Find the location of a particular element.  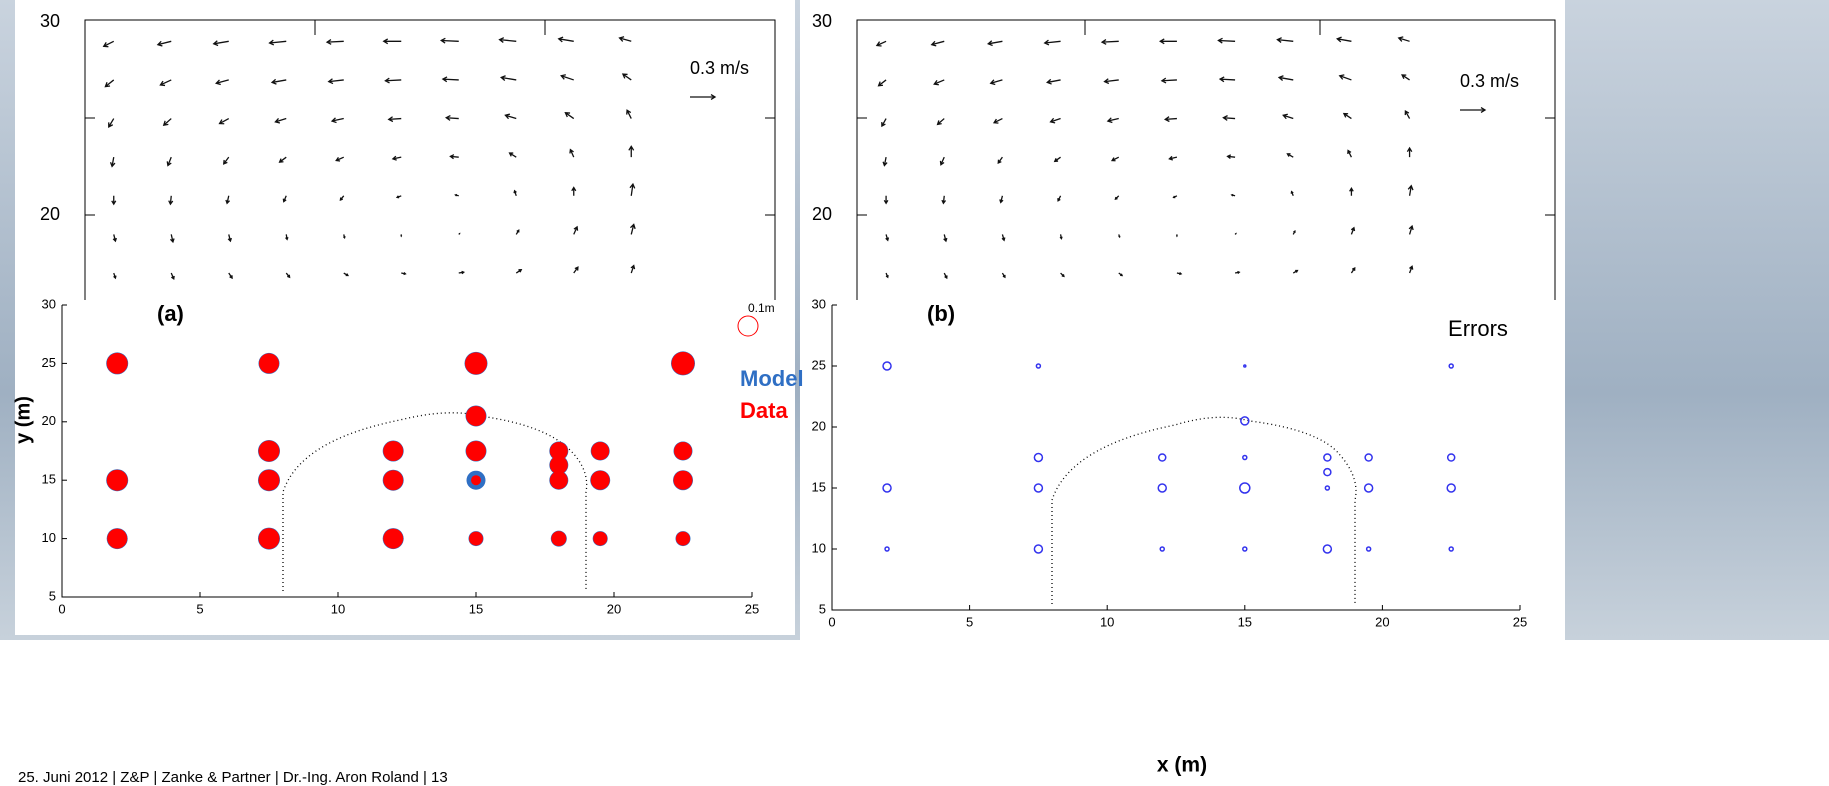

x-tick-label: 25 is located at coordinates (752, 608).